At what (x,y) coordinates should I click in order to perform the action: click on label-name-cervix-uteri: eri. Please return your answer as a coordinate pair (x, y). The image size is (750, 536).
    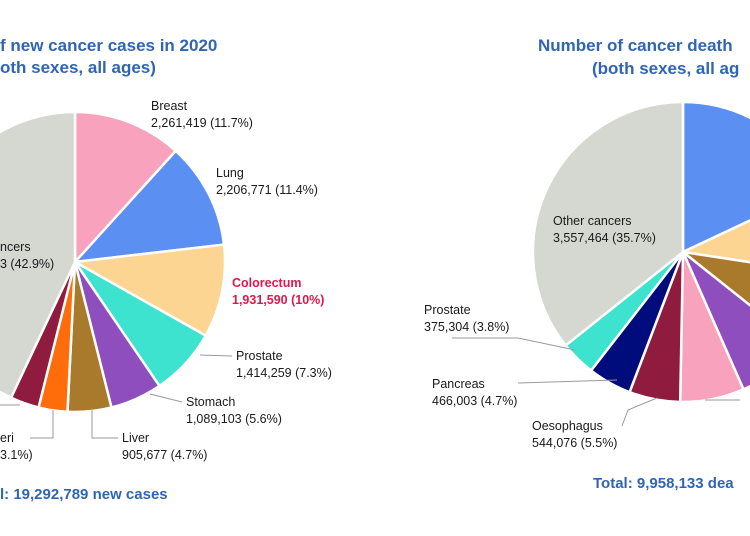
    Looking at the image, I should click on (7, 438).